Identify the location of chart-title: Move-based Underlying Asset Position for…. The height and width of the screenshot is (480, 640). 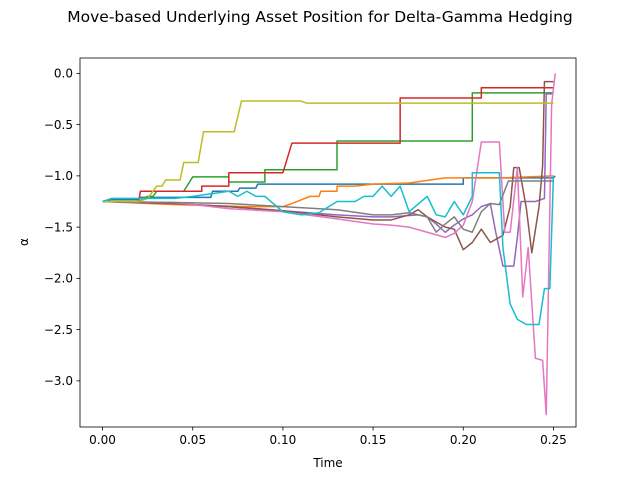
(319, 17).